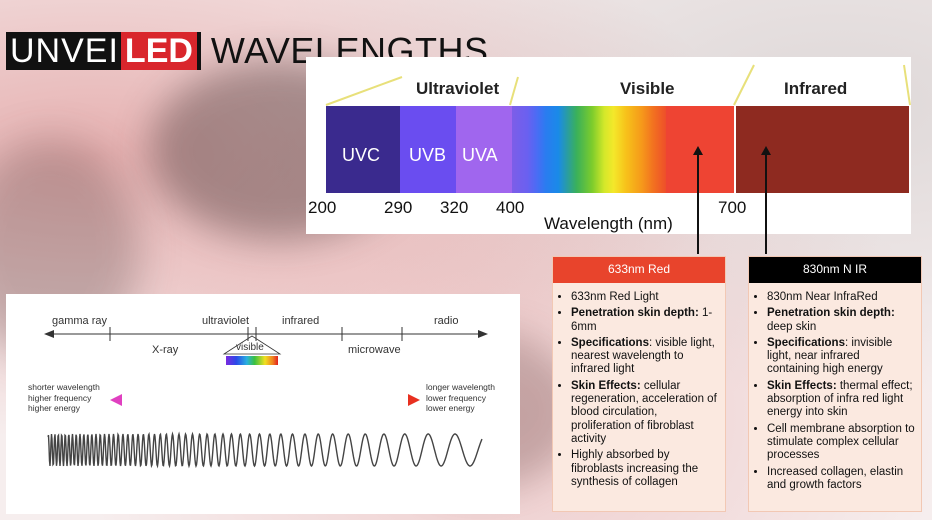 The height and width of the screenshot is (520, 932). What do you see at coordinates (835, 270) in the screenshot?
I see `card-nir-header: 830nm N IR` at bounding box center [835, 270].